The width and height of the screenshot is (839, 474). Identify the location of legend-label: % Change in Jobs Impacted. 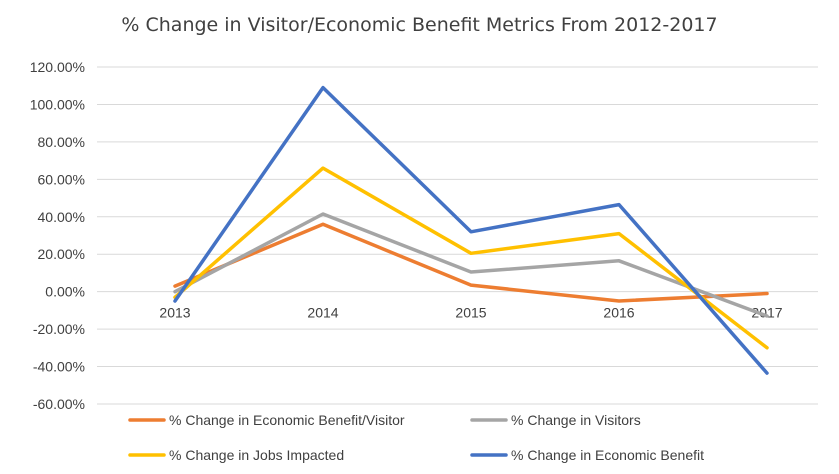
(256, 455).